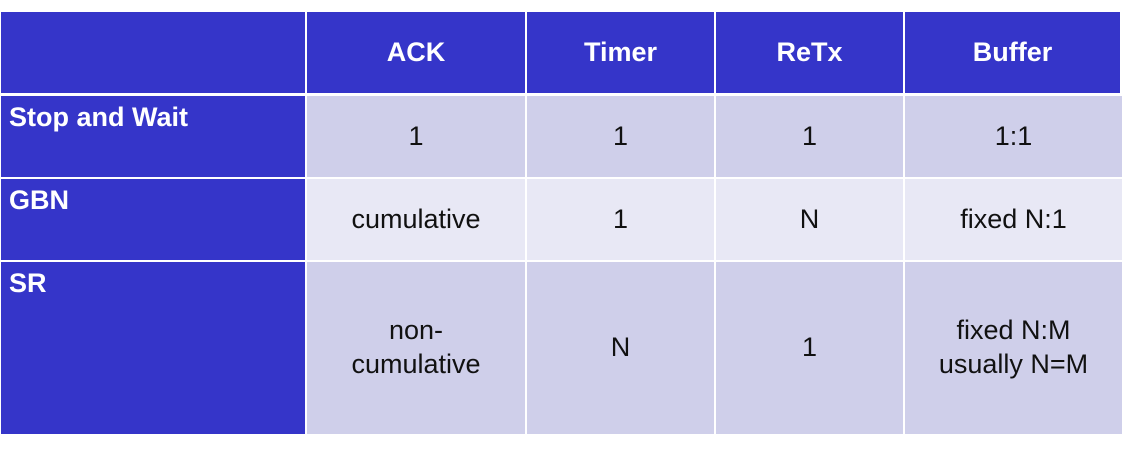  Describe the element at coordinates (417, 220) in the screenshot. I see `cell-gbn-ack: cumulative` at that location.